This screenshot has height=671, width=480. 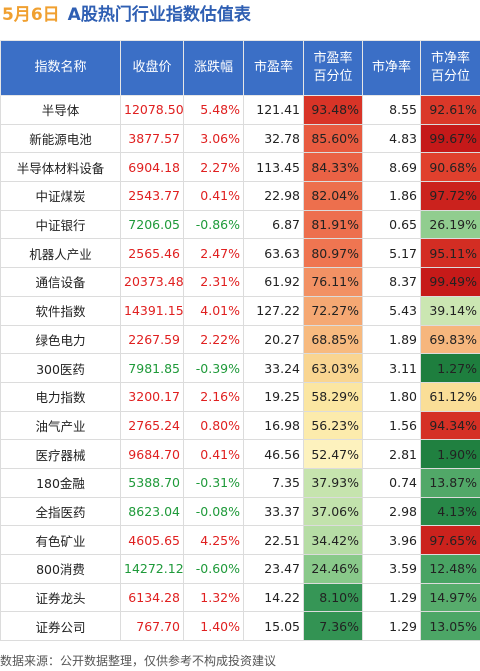 I want to click on cell: 22.51, so click(x=273, y=540).